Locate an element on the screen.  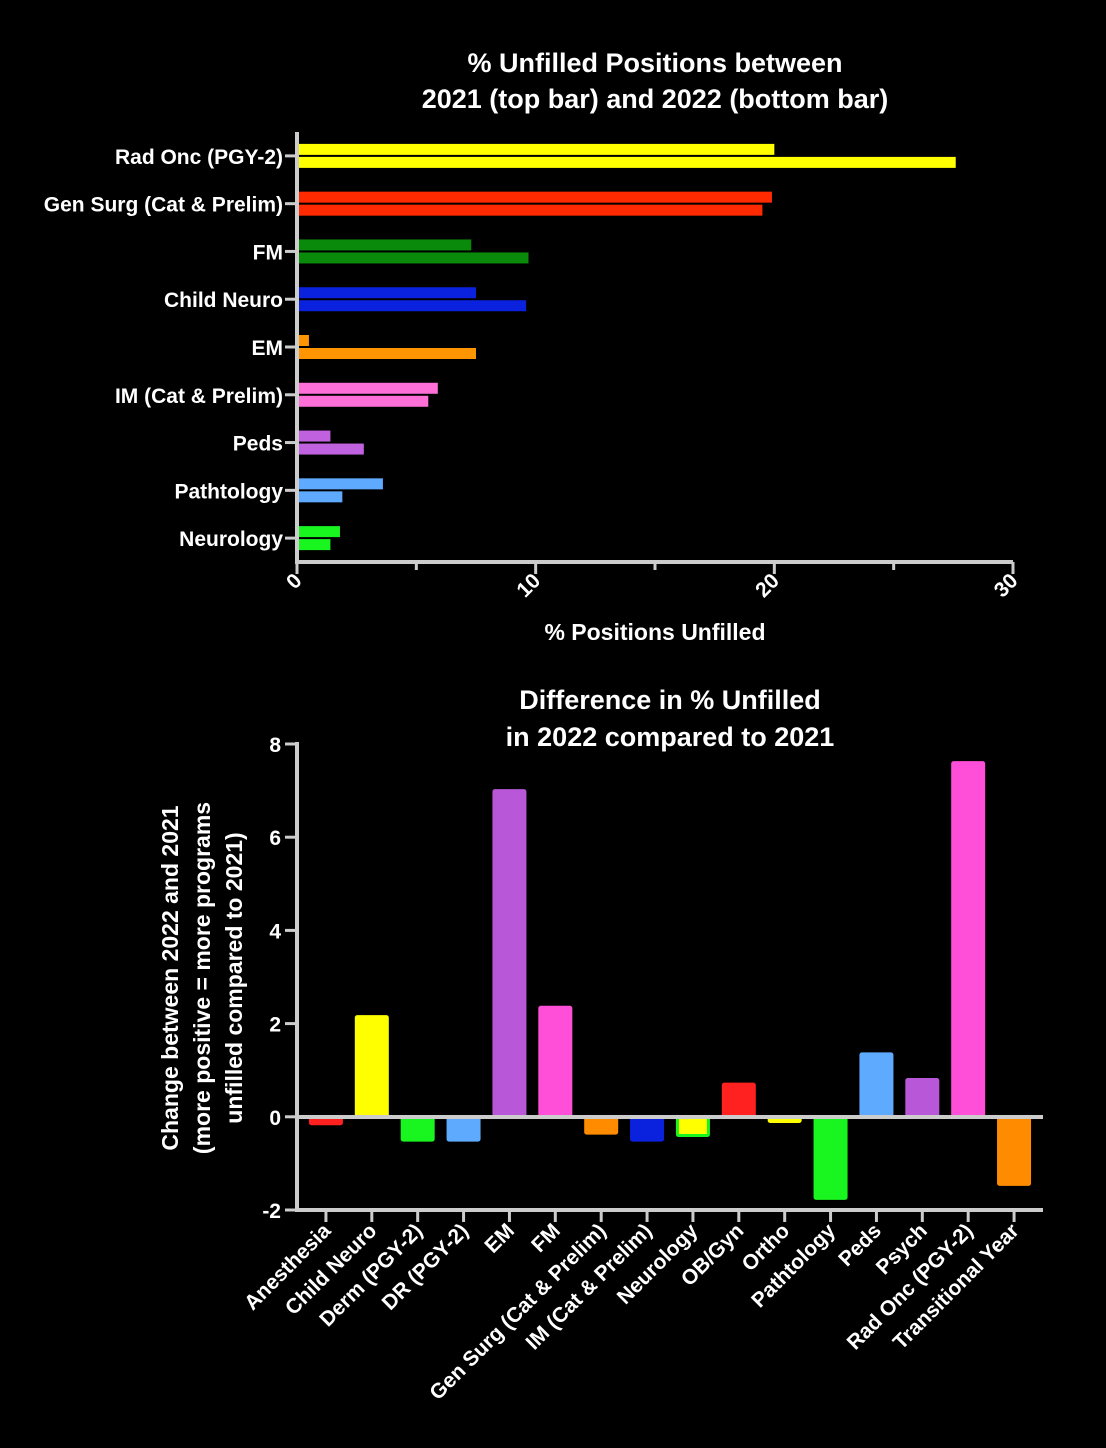
x-tick-label-10: 10 is located at coordinates (528, 585).